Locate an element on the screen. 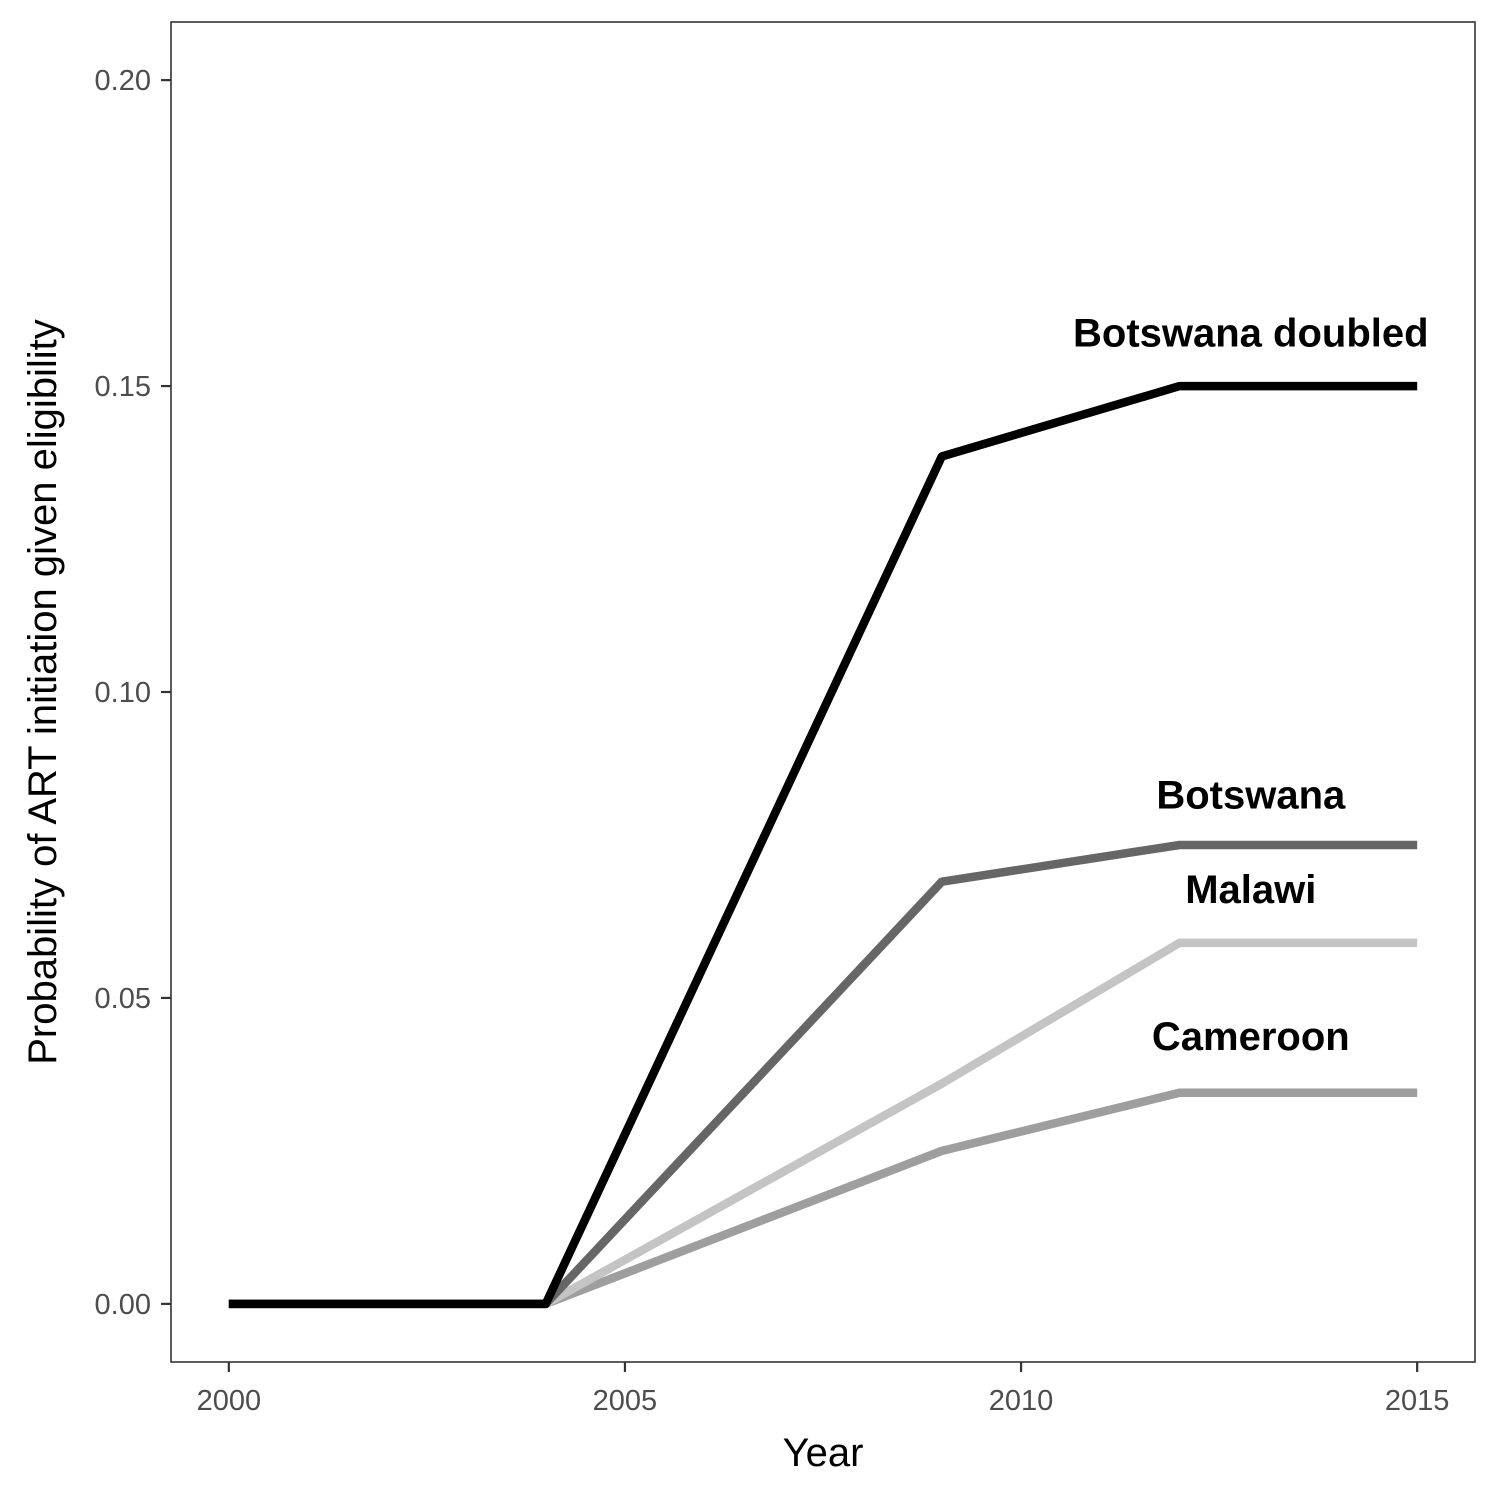  x-tick-label: 2015 is located at coordinates (1417, 1401).